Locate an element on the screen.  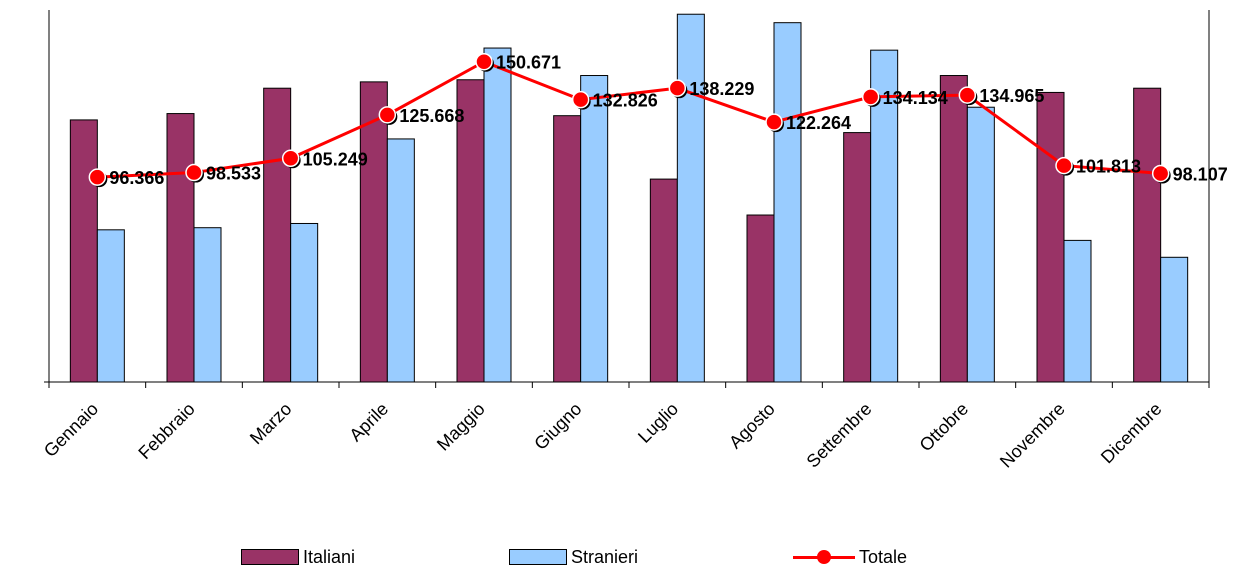
bar-stranieri-marzo is located at coordinates (304, 302).